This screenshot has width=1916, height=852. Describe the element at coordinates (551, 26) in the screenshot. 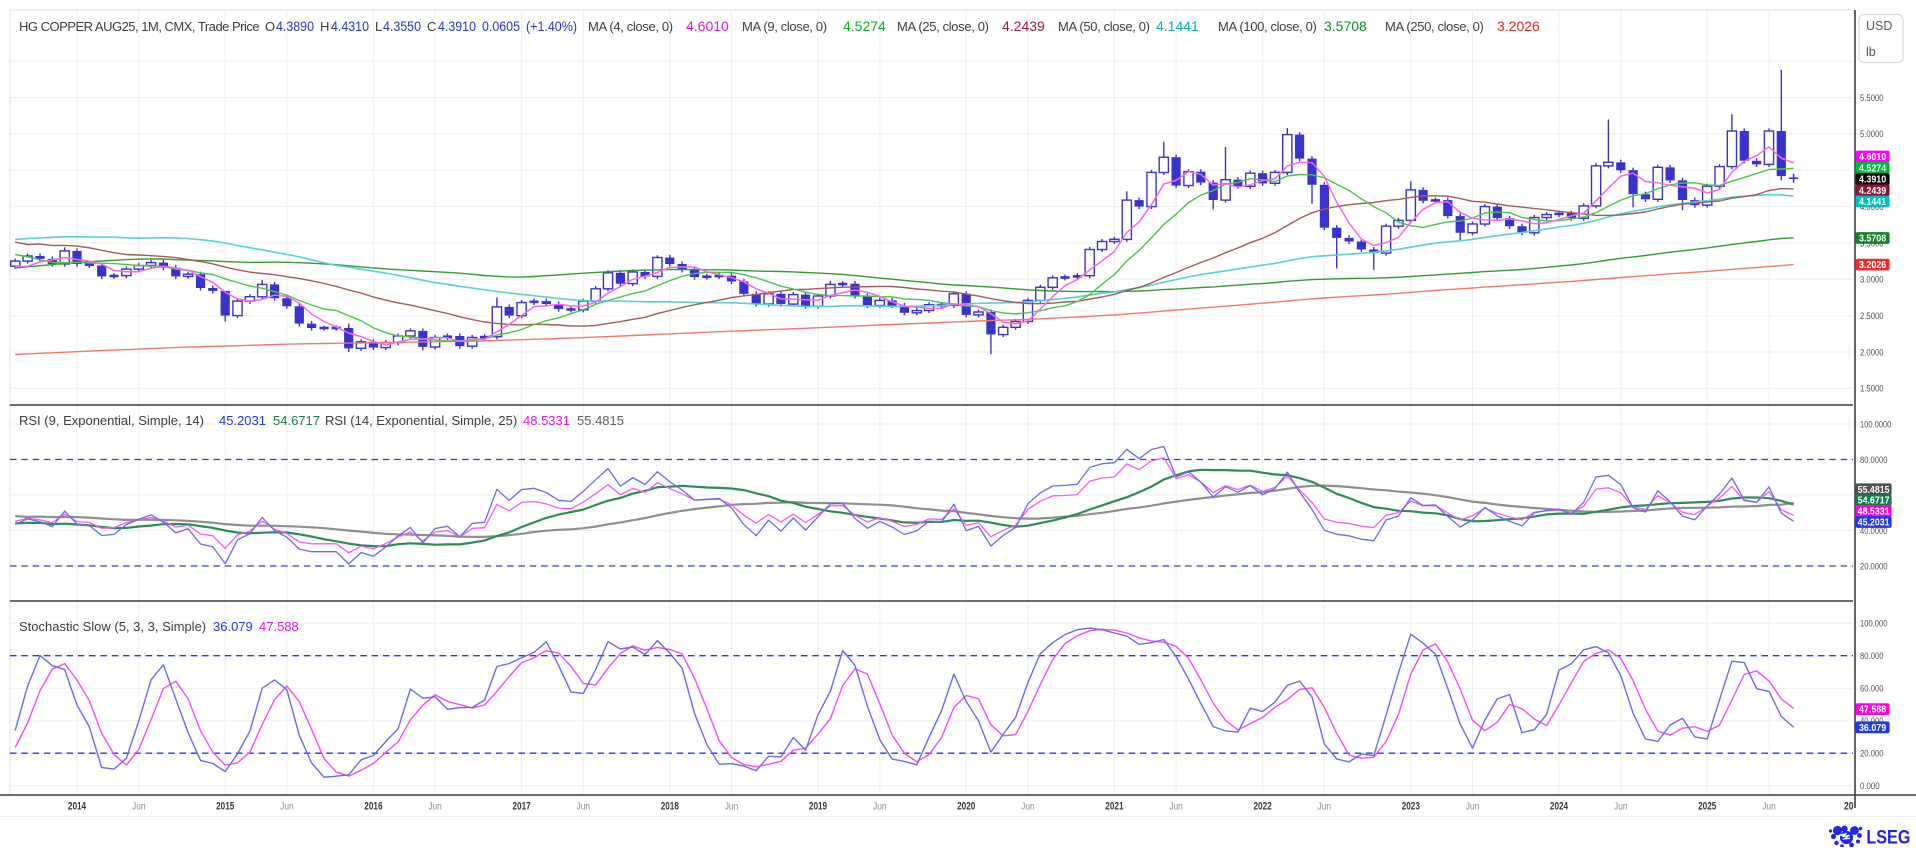

I see `svg-text: (+1.40%)` at that location.